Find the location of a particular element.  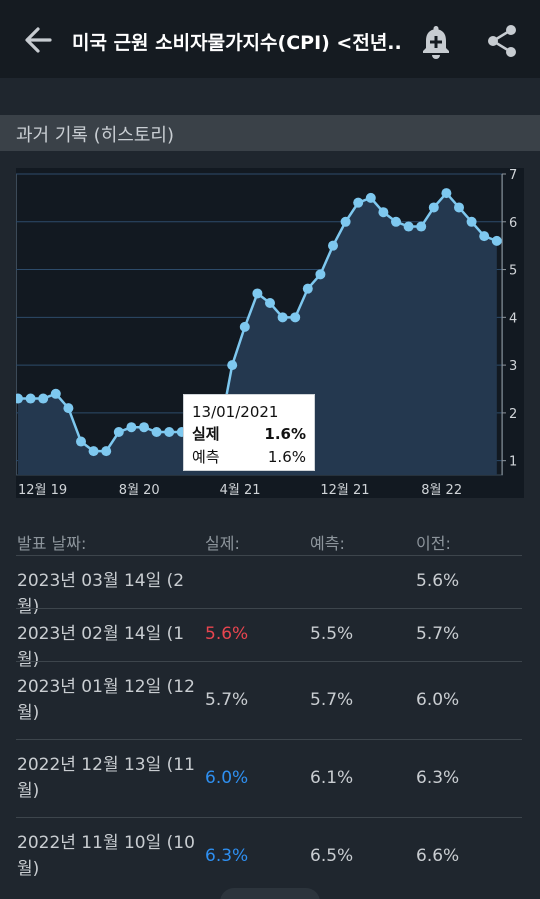

tooltip-forecast-value: 1.6% is located at coordinates (286, 457).